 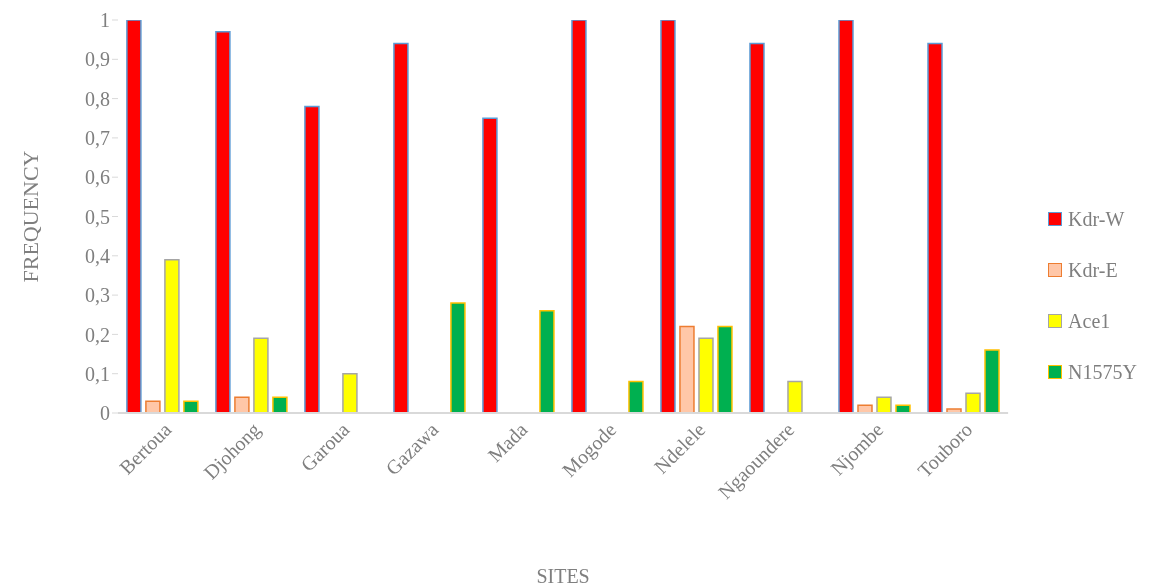 I want to click on y-tick-label: 0,2, so click(x=97, y=334).